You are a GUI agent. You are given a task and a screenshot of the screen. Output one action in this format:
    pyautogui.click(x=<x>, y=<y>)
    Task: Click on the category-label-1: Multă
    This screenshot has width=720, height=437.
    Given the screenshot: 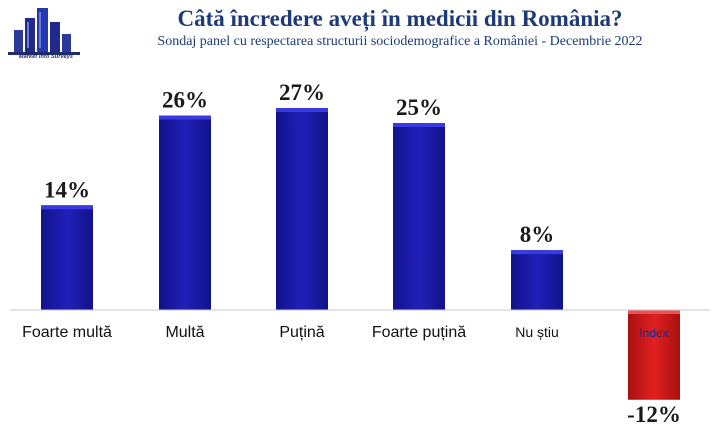 What is the action you would take?
    pyautogui.click(x=184, y=332)
    